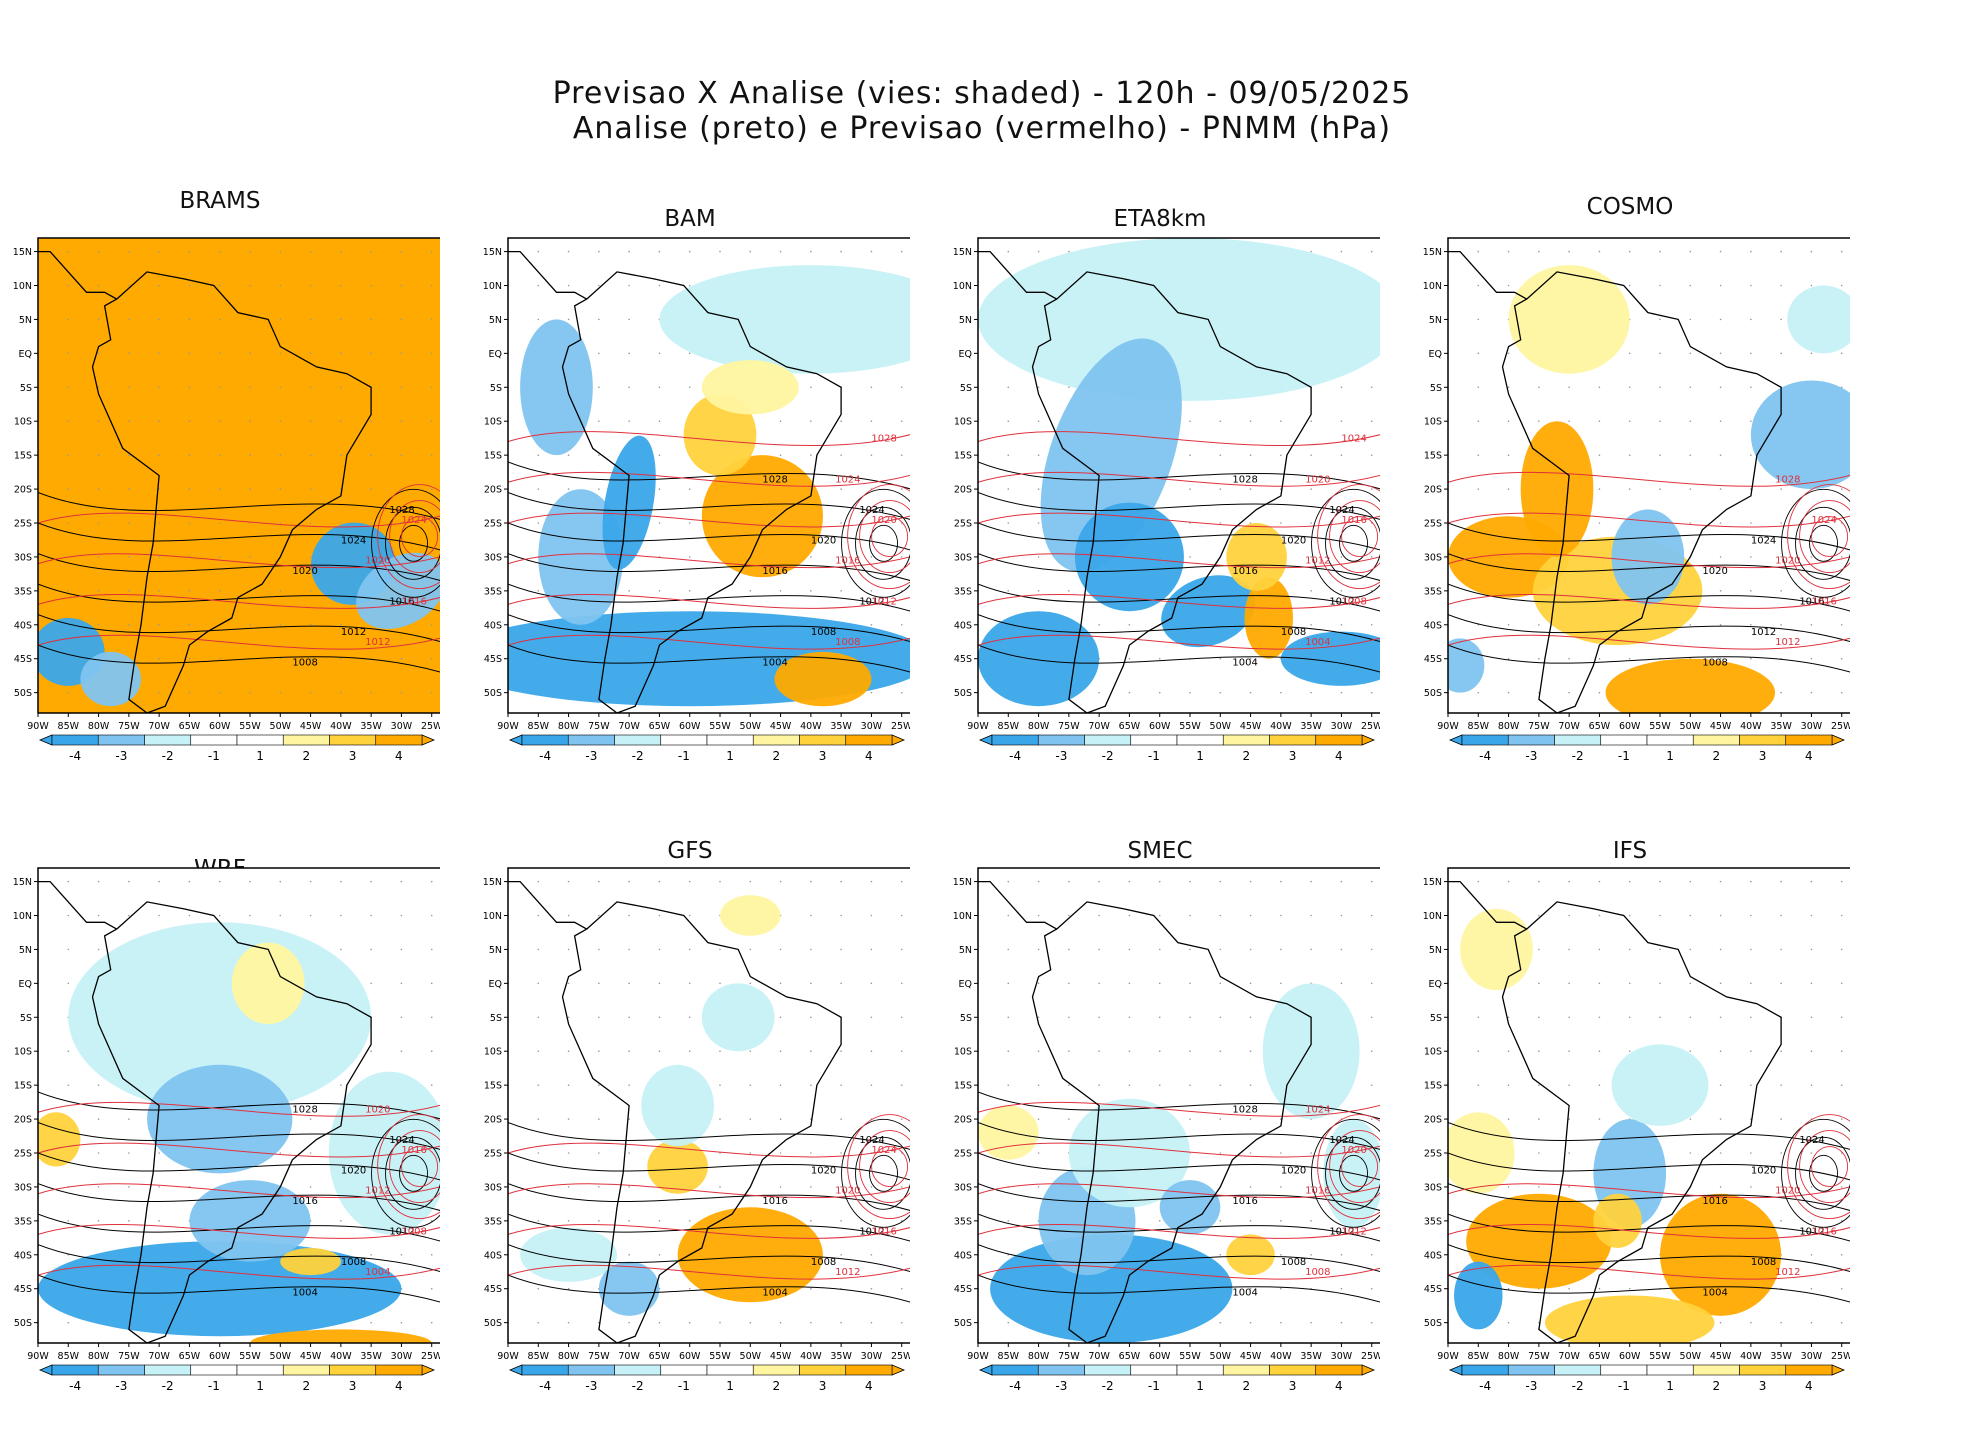 The width and height of the screenshot is (1964, 1436). What do you see at coordinates (1624, 756) in the screenshot?
I see `colorbar-label: -1` at bounding box center [1624, 756].